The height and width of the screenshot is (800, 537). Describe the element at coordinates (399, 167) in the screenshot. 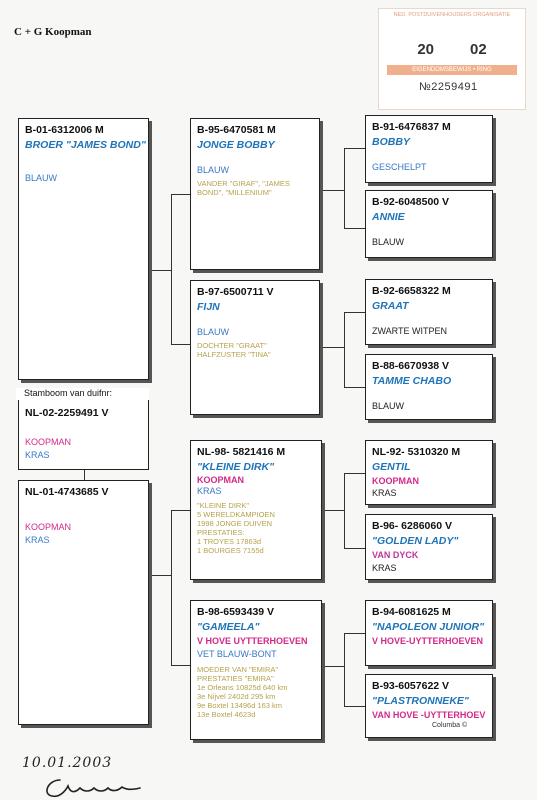

I see `pigeon-color: GESCHELPT` at that location.